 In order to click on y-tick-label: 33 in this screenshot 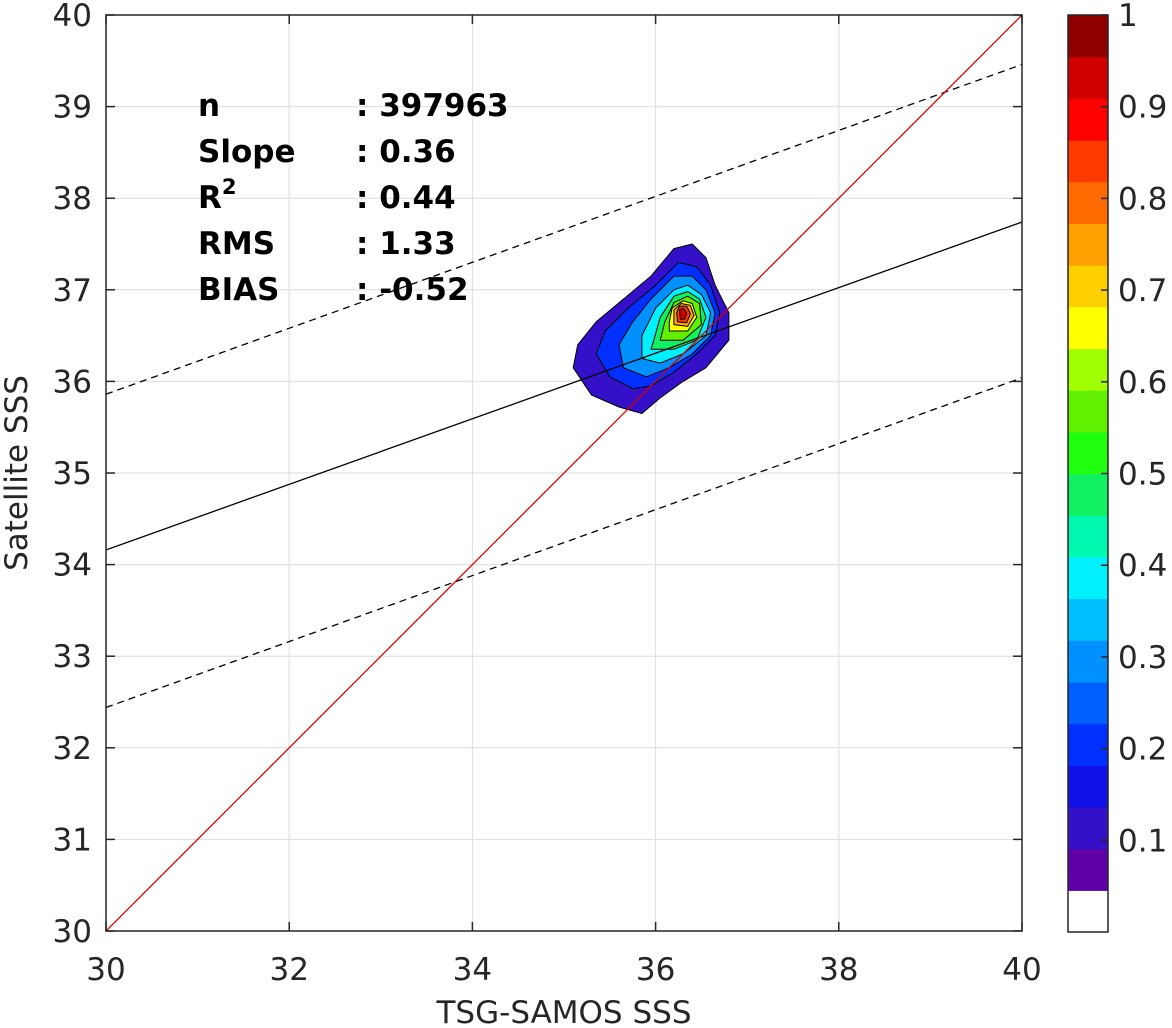, I will do `click(72, 657)`.